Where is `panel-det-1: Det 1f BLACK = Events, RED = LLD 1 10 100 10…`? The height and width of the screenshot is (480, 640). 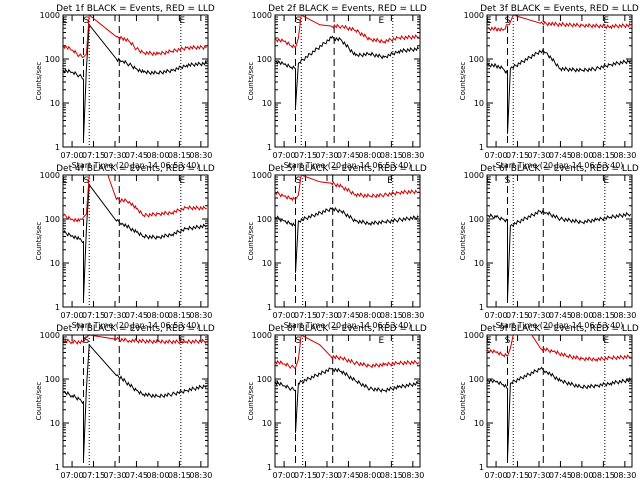
panel-det-1: Det 1f BLACK = Events, RED = LLD 1 10 100 10… is located at coordinates (125, 87).